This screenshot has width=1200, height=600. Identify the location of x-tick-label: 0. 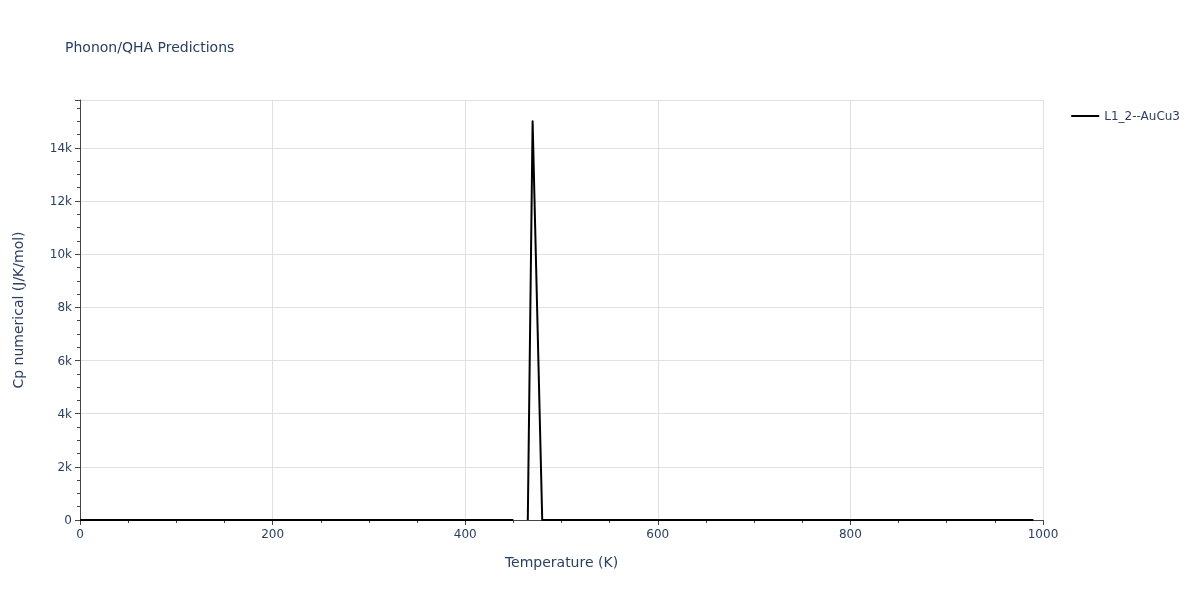
(80, 534).